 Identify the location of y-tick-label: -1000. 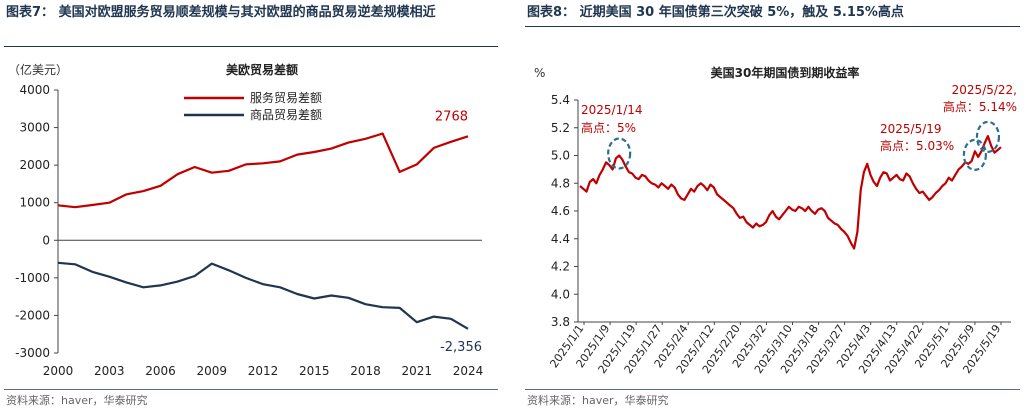
(32, 278).